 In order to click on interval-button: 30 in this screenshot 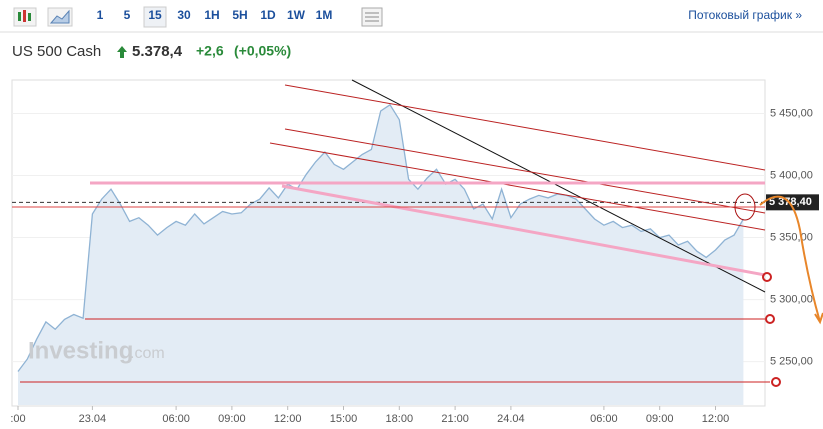, I will do `click(184, 15)`.